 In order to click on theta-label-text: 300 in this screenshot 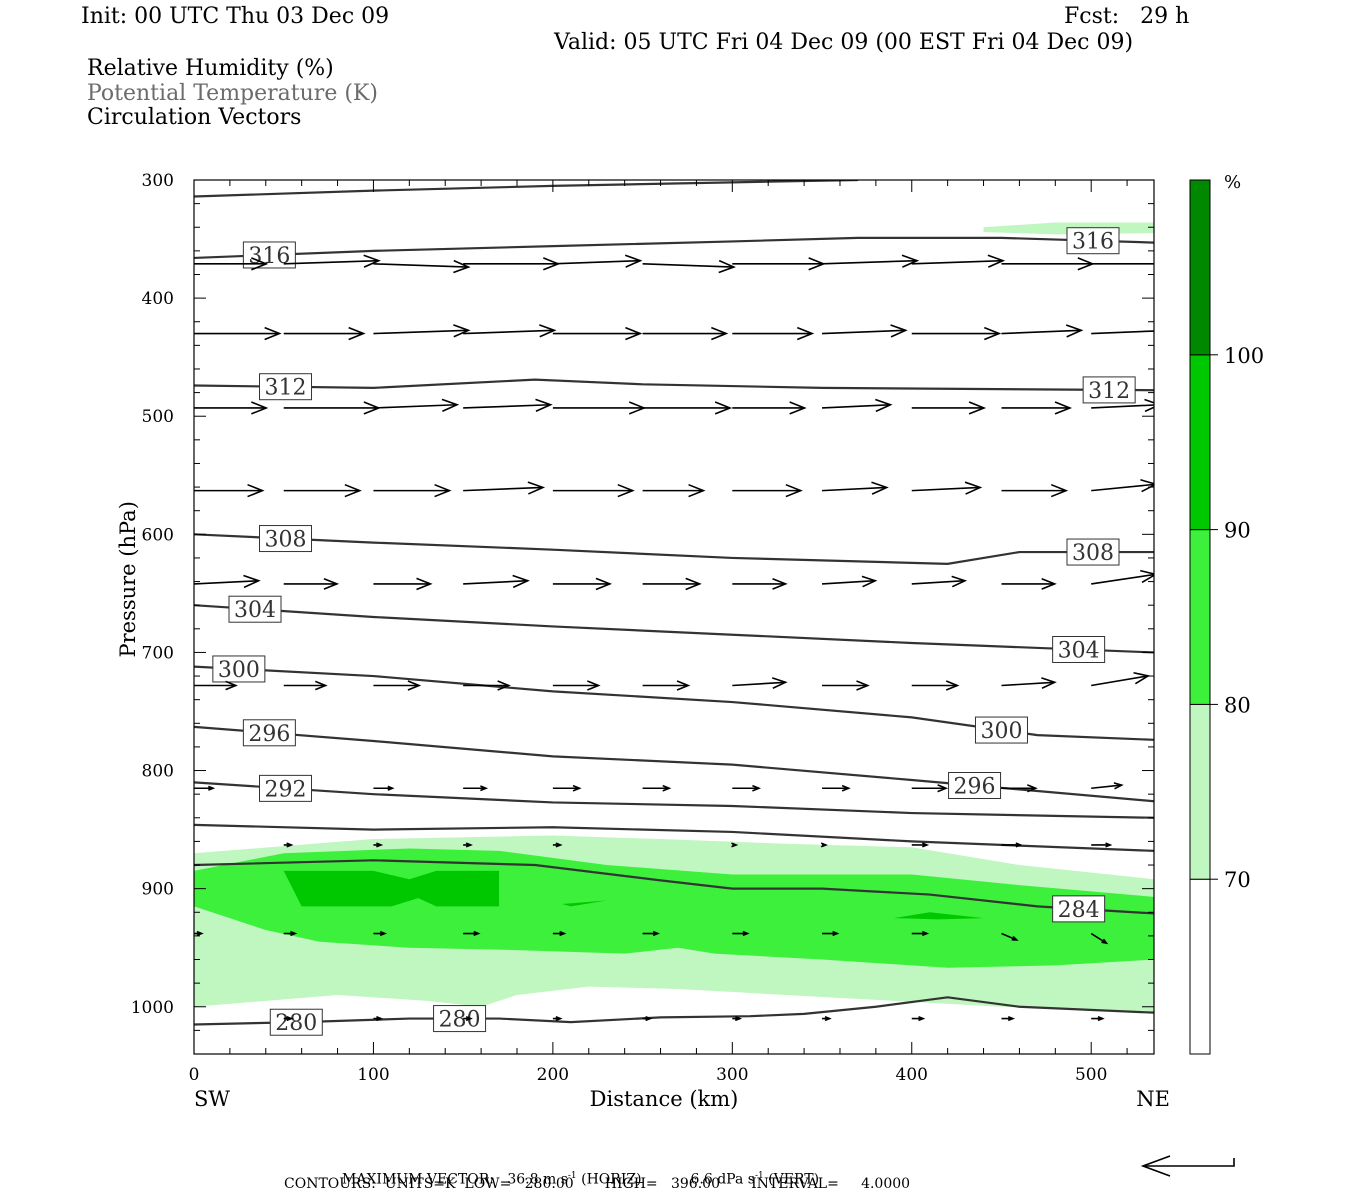, I will do `click(1001, 731)`.